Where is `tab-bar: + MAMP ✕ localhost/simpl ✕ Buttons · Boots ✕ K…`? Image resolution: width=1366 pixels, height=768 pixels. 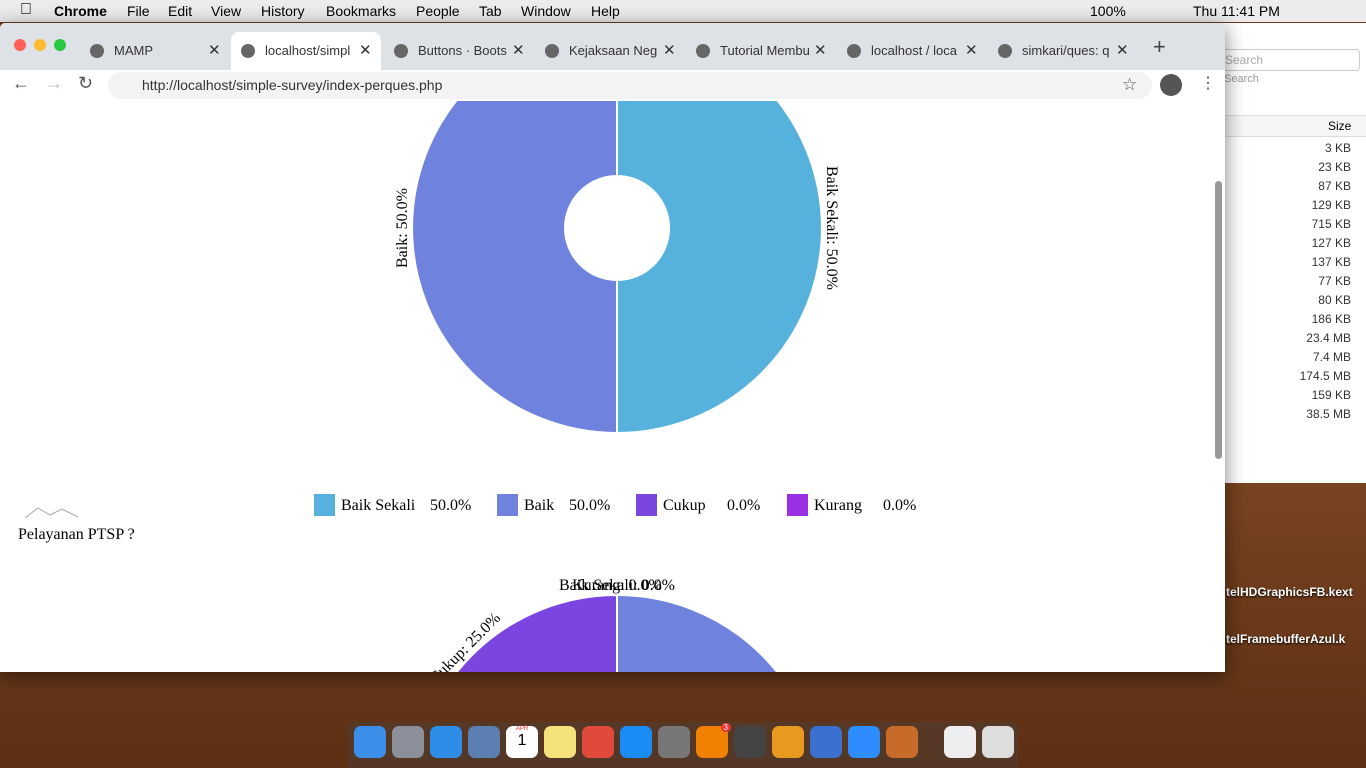
tab-bar: + MAMP ✕ localhost/simpl ✕ Buttons · Boots ✕ K… is located at coordinates (612, 46).